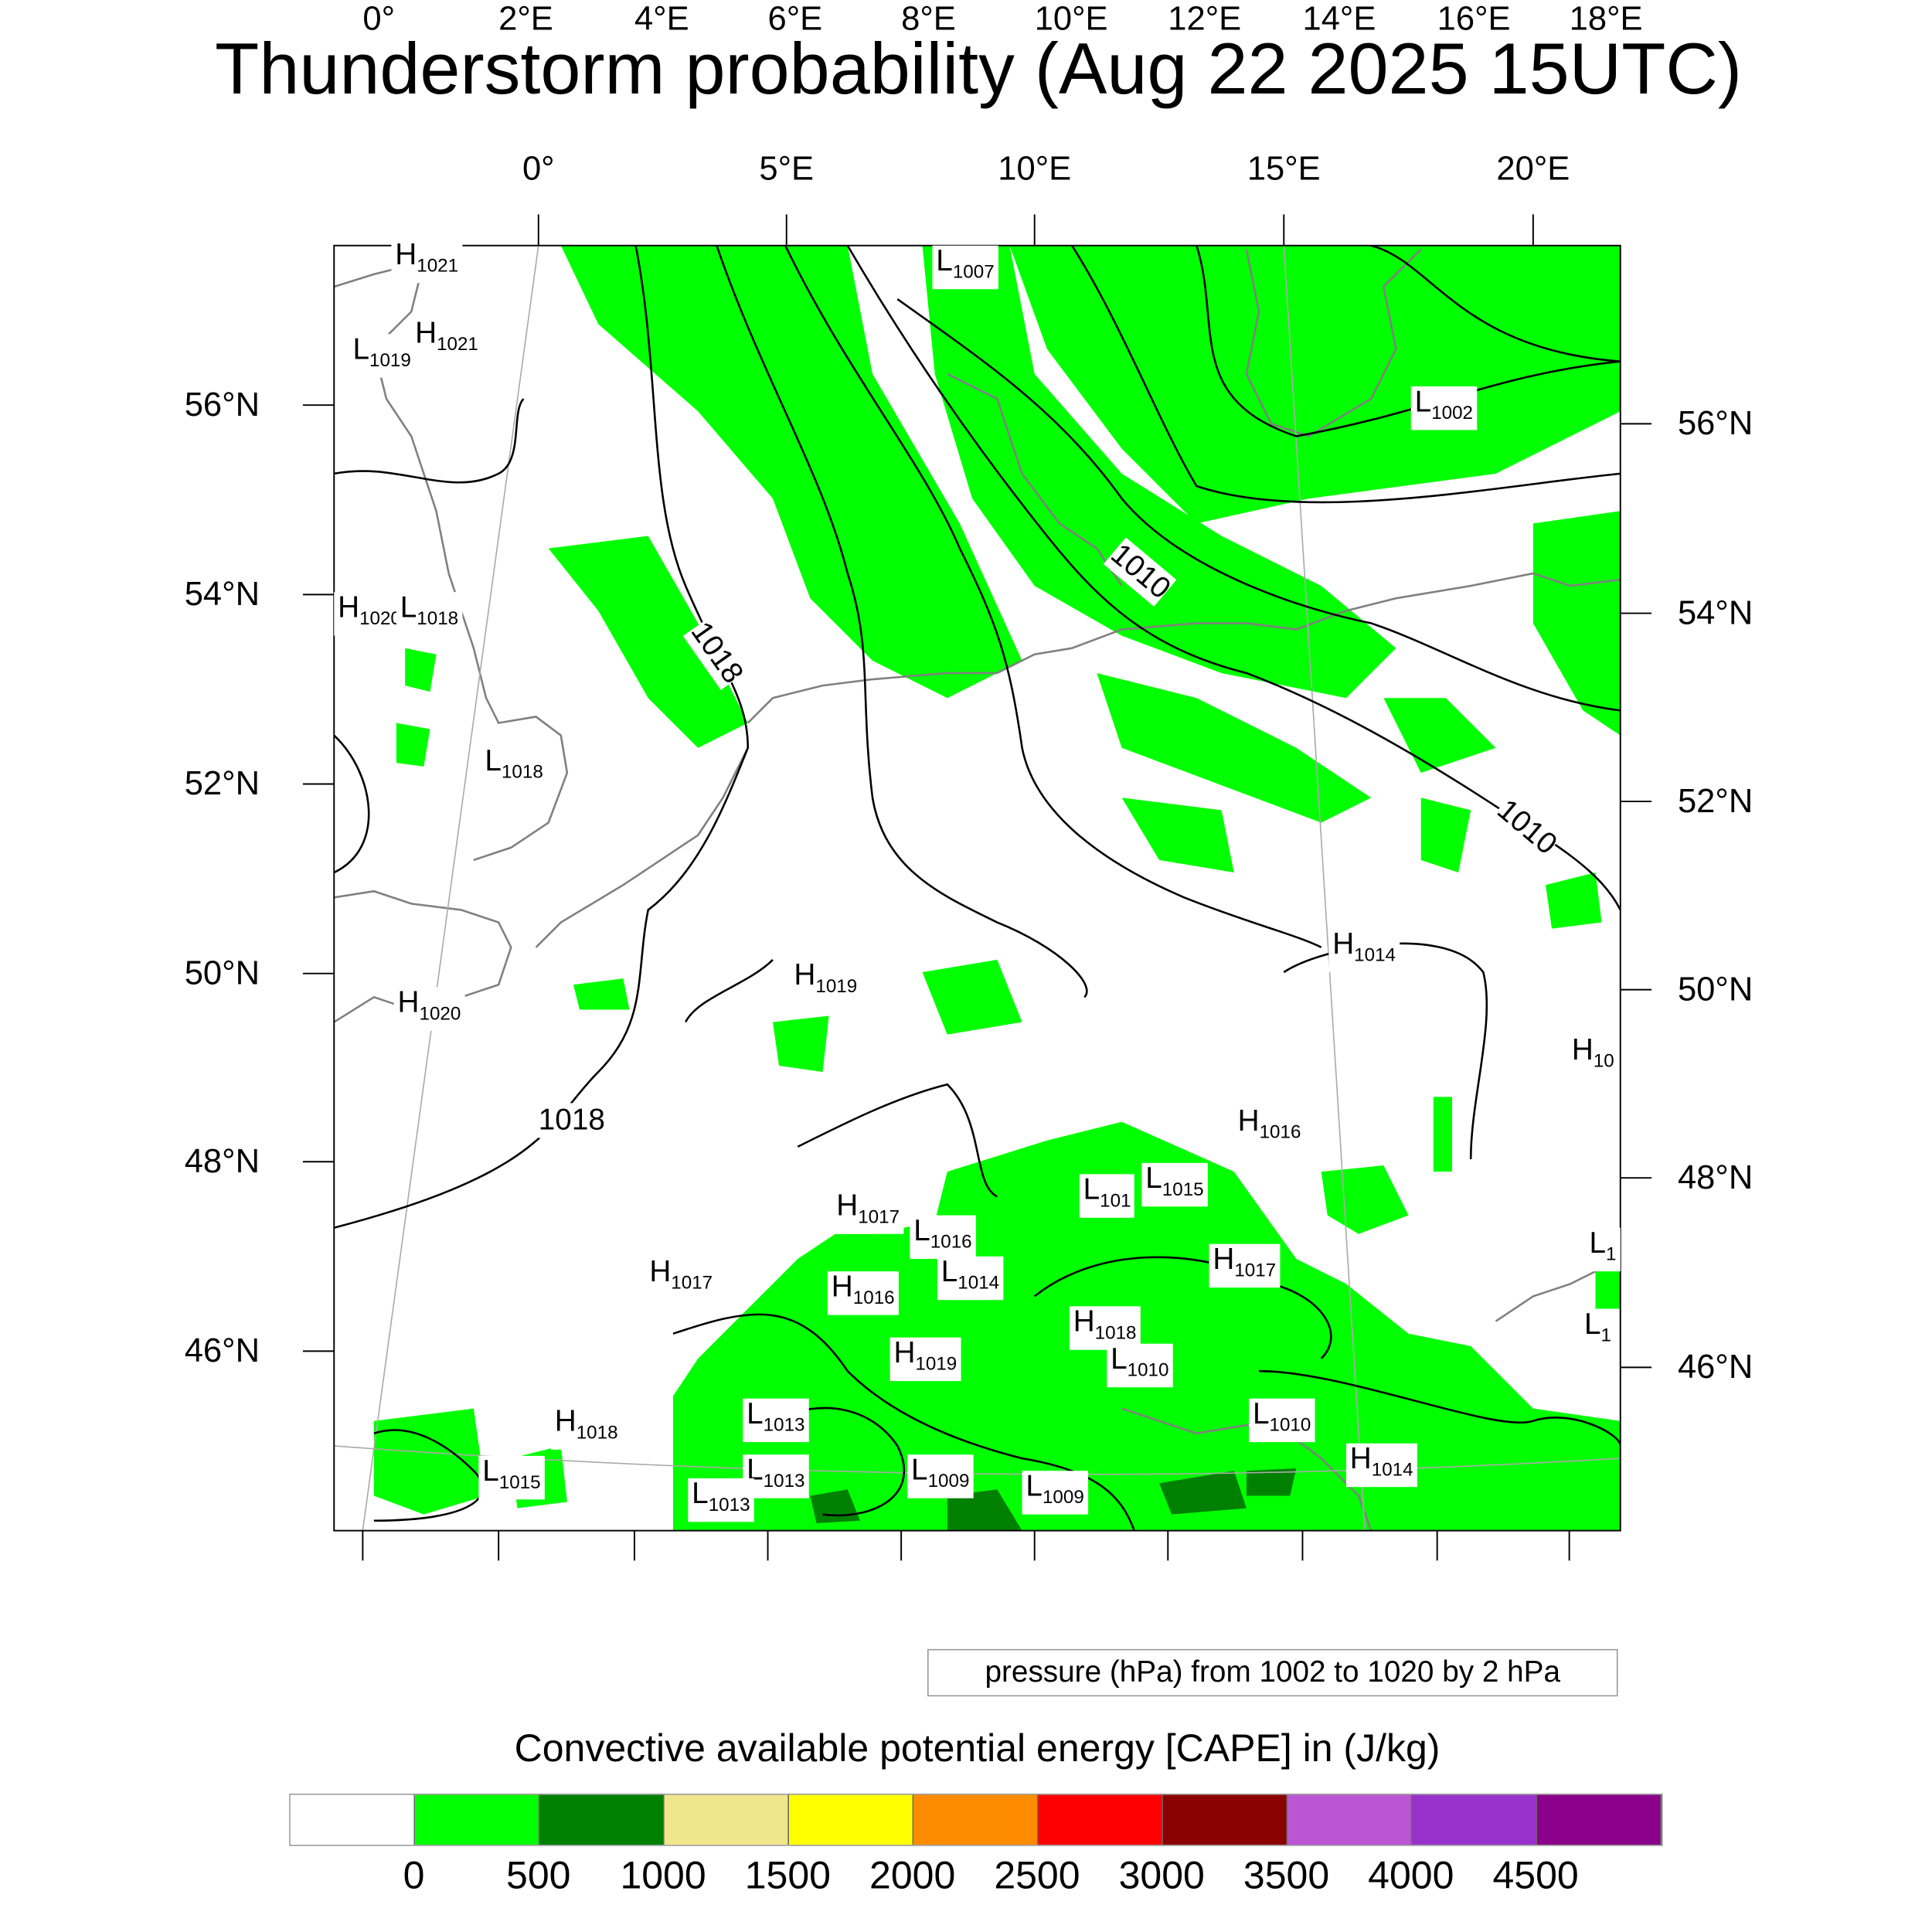 The image size is (1932, 1932). I want to click on low-pressure-label: L1002, so click(1444, 408).